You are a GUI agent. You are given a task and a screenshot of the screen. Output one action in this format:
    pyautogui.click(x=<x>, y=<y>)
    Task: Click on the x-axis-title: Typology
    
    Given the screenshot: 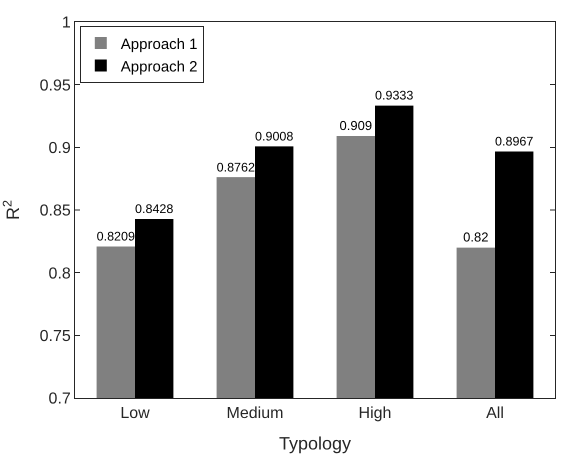 What is the action you would take?
    pyautogui.click(x=315, y=443)
    